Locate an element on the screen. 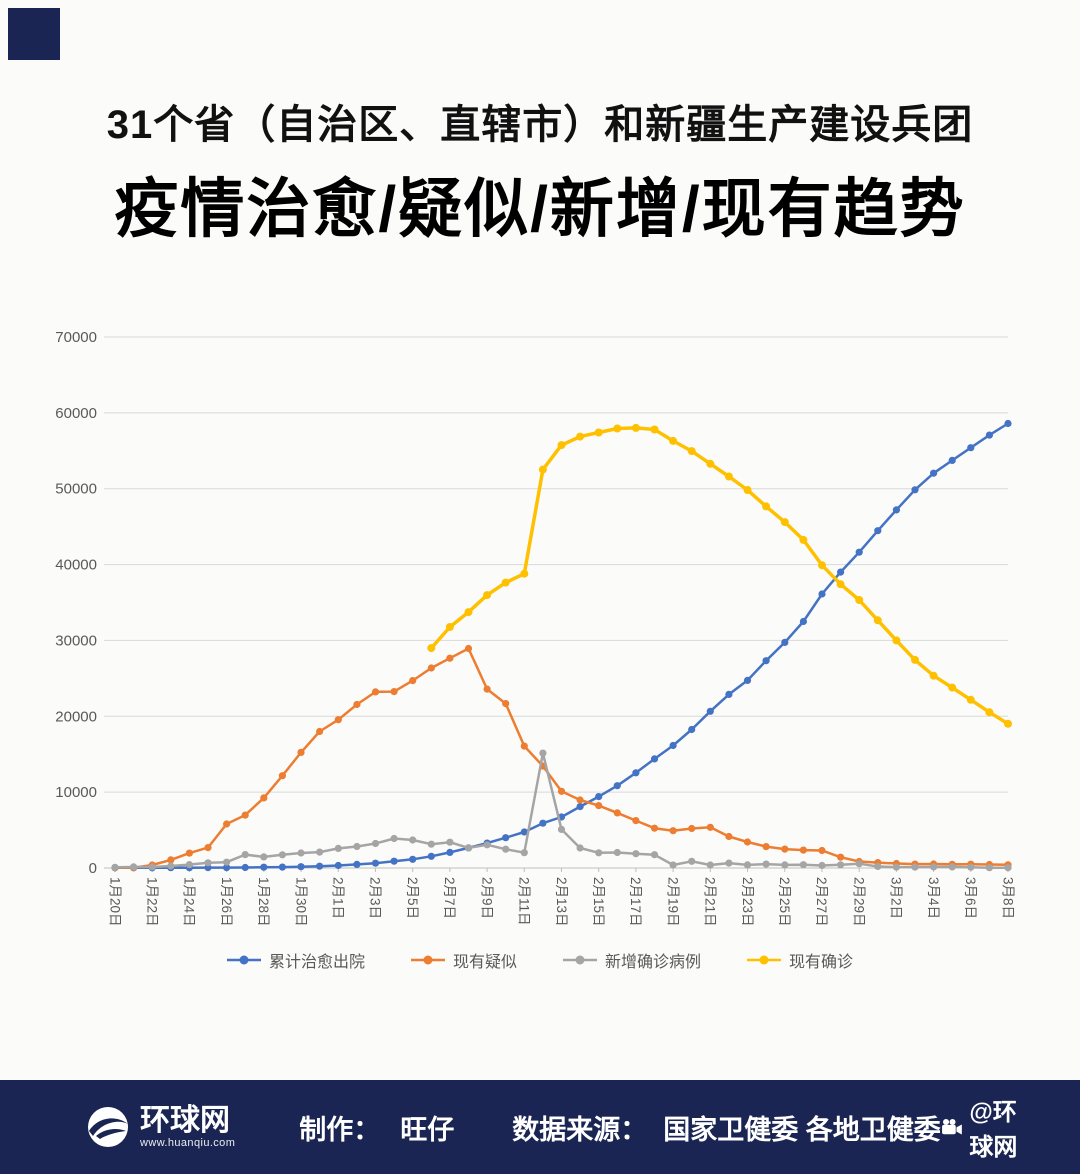 The image size is (1080, 1174). svg-text: 2月7日 is located at coordinates (449, 898).